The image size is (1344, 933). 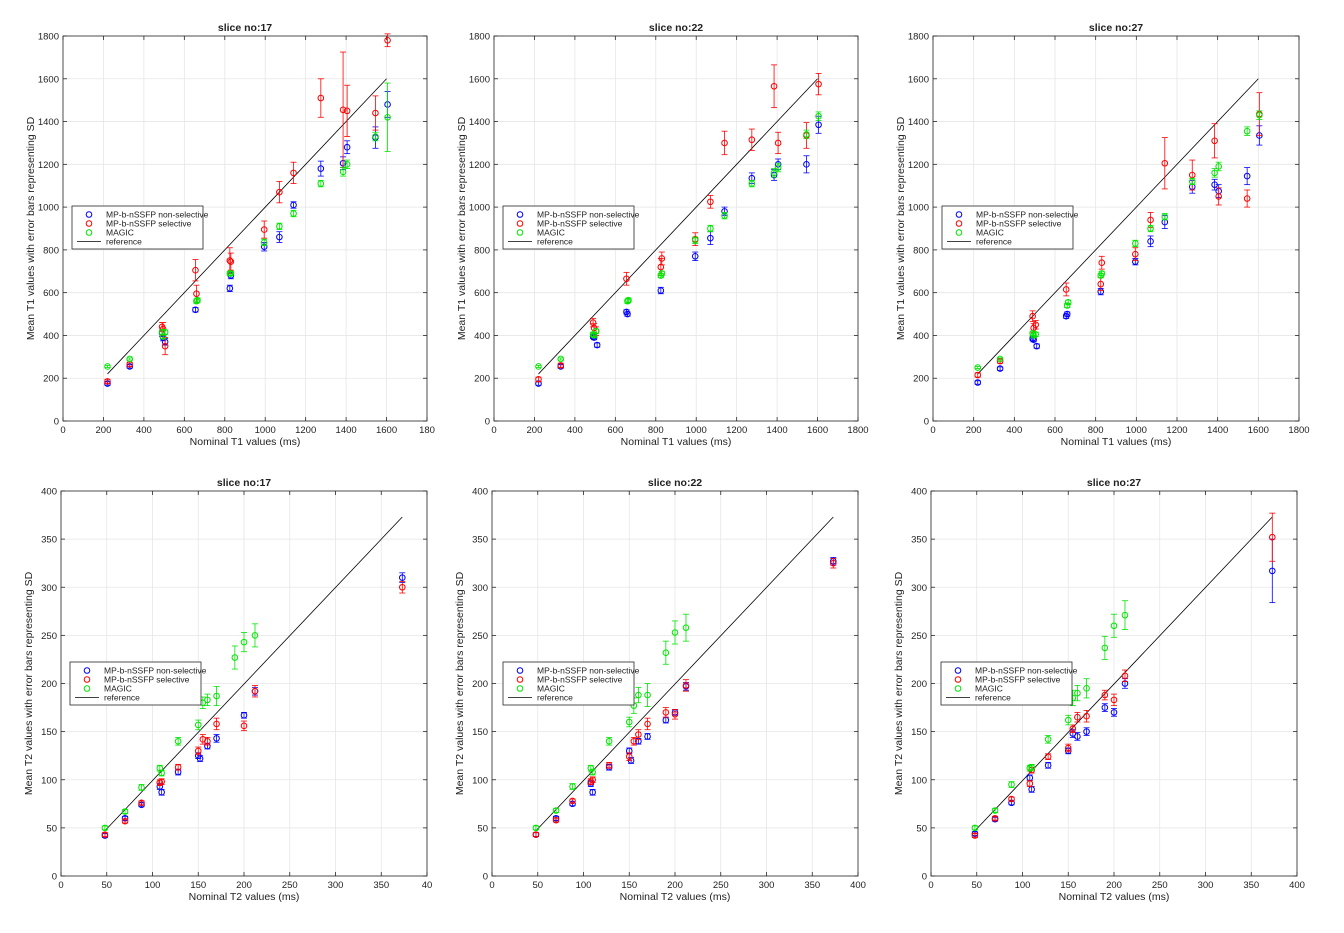 What do you see at coordinates (487, 422) in the screenshot?
I see `y-tick-label: 0` at bounding box center [487, 422].